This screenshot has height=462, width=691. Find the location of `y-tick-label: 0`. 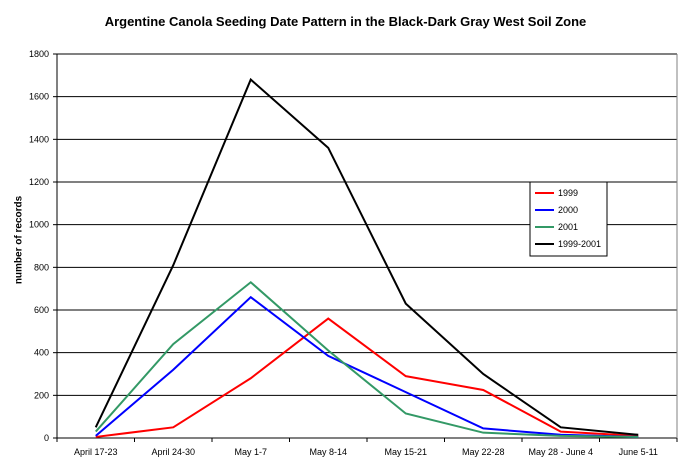

y-tick-label: 0 is located at coordinates (46, 438).